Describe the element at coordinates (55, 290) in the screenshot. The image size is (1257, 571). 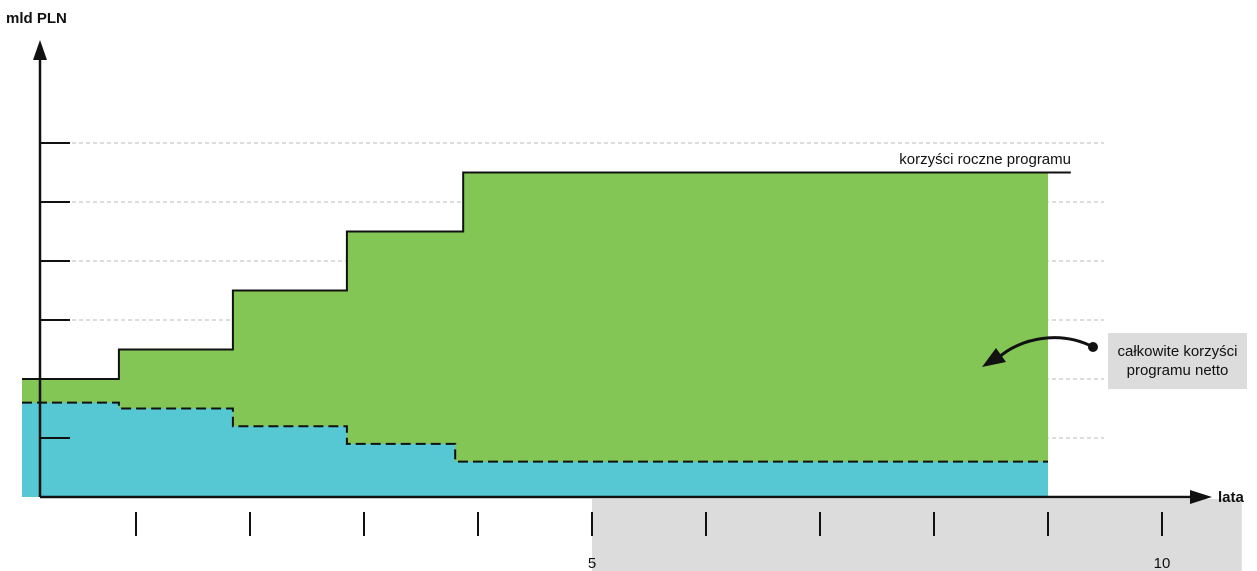
I see `y-ticks` at that location.